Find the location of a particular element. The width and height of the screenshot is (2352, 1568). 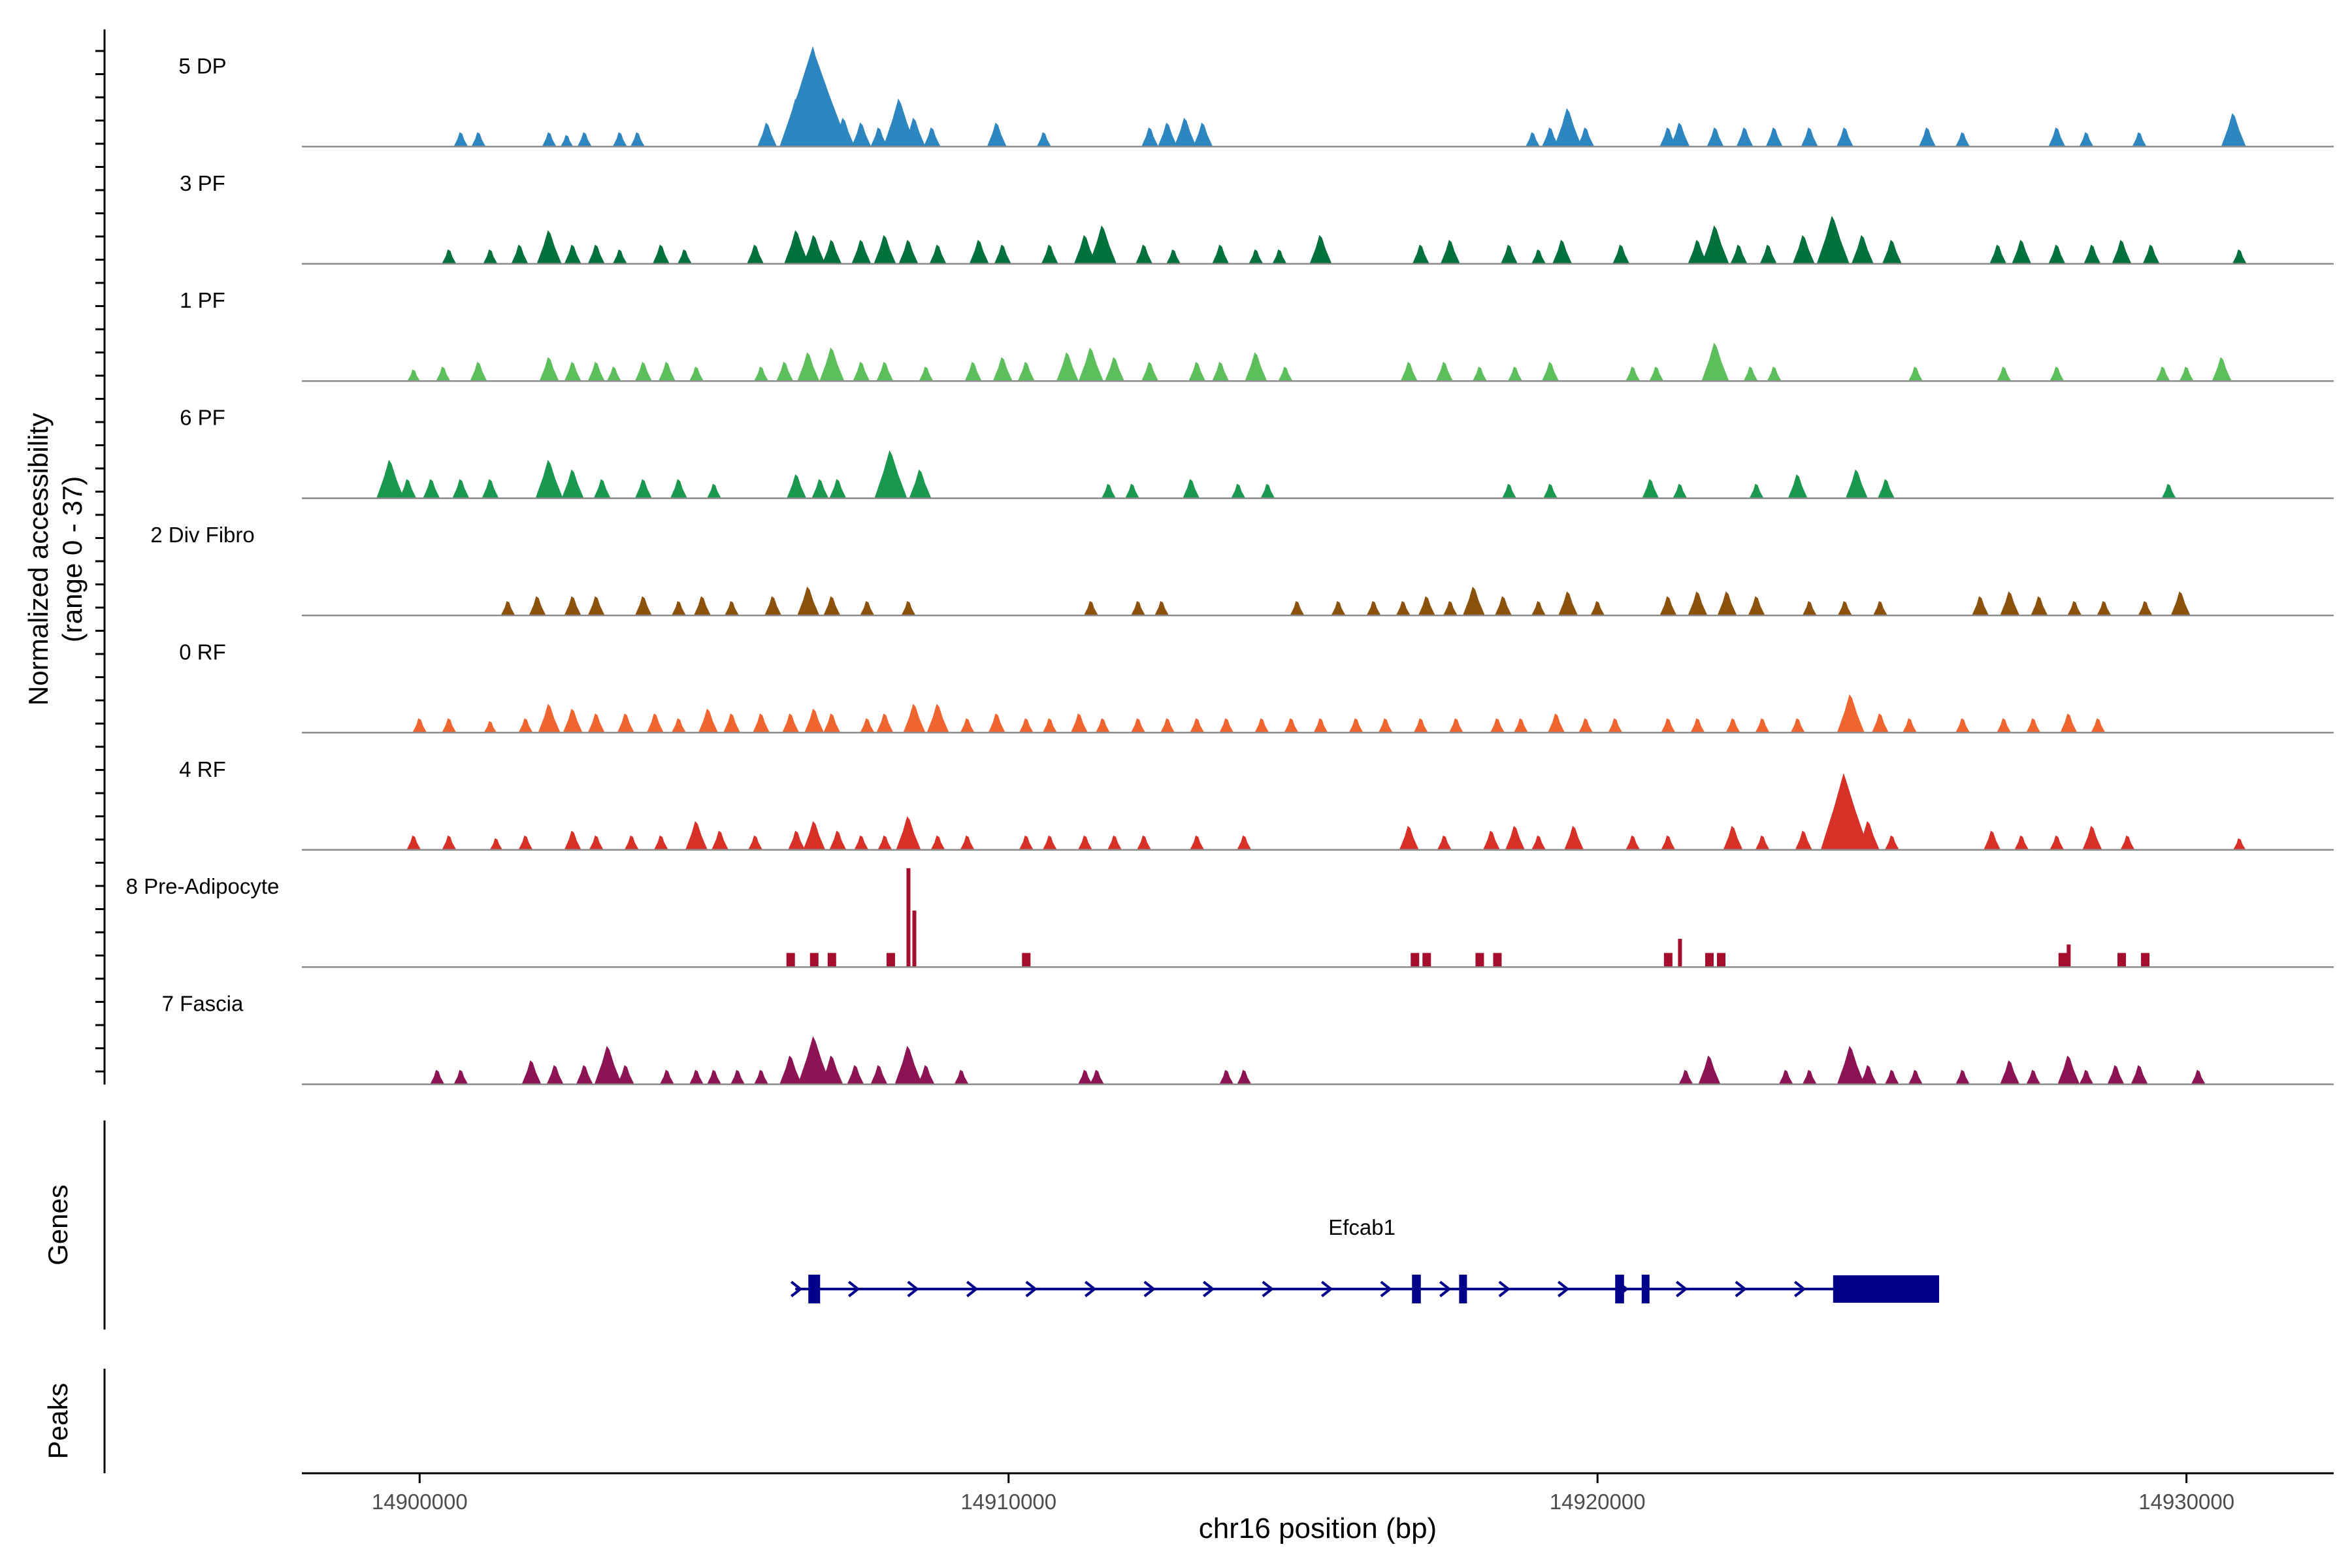

track-4-rf: 4 RF is located at coordinates (1256, 804).